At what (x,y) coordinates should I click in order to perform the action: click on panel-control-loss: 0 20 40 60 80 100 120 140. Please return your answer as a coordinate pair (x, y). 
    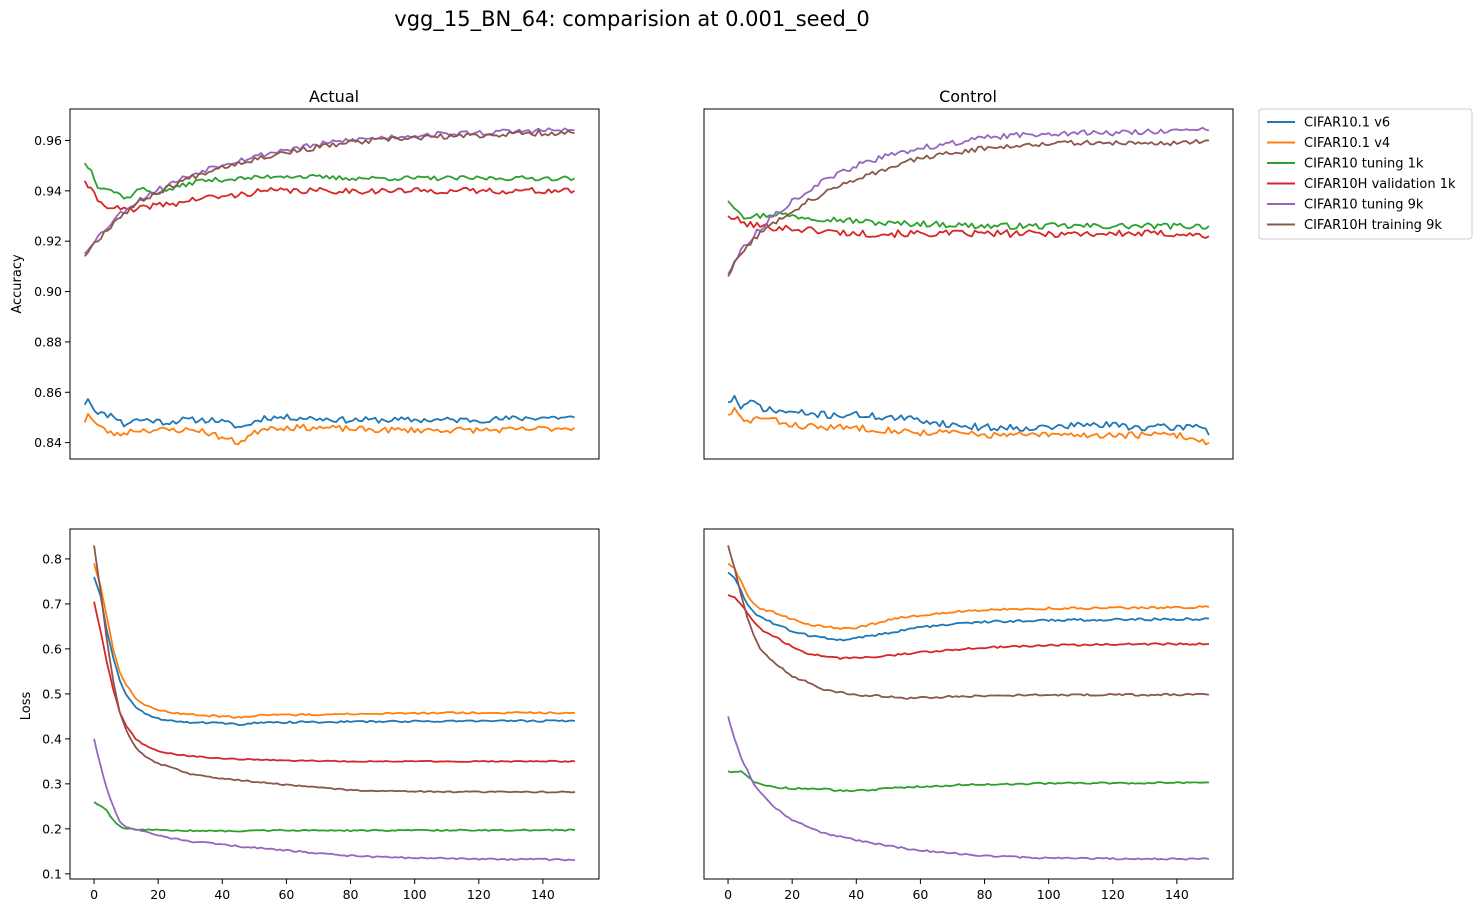
    Looking at the image, I should click on (968, 715).